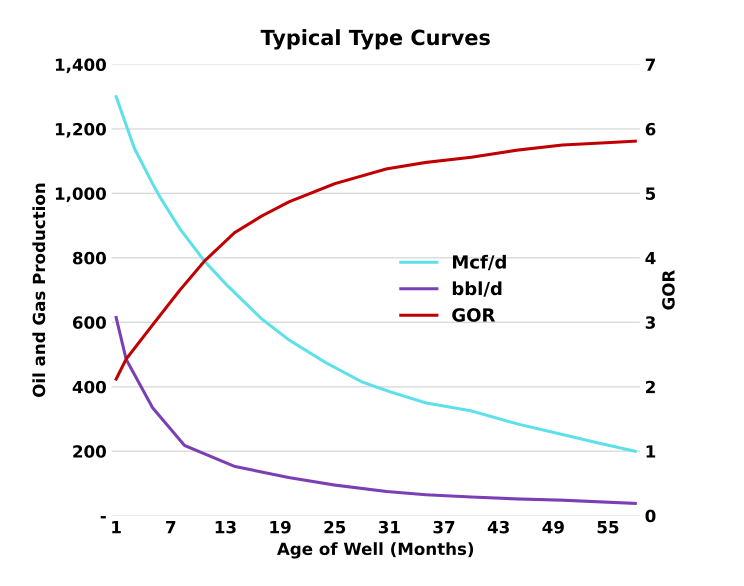 The width and height of the screenshot is (744, 586). What do you see at coordinates (651, 516) in the screenshot?
I see `y2-tick-label: 0` at bounding box center [651, 516].